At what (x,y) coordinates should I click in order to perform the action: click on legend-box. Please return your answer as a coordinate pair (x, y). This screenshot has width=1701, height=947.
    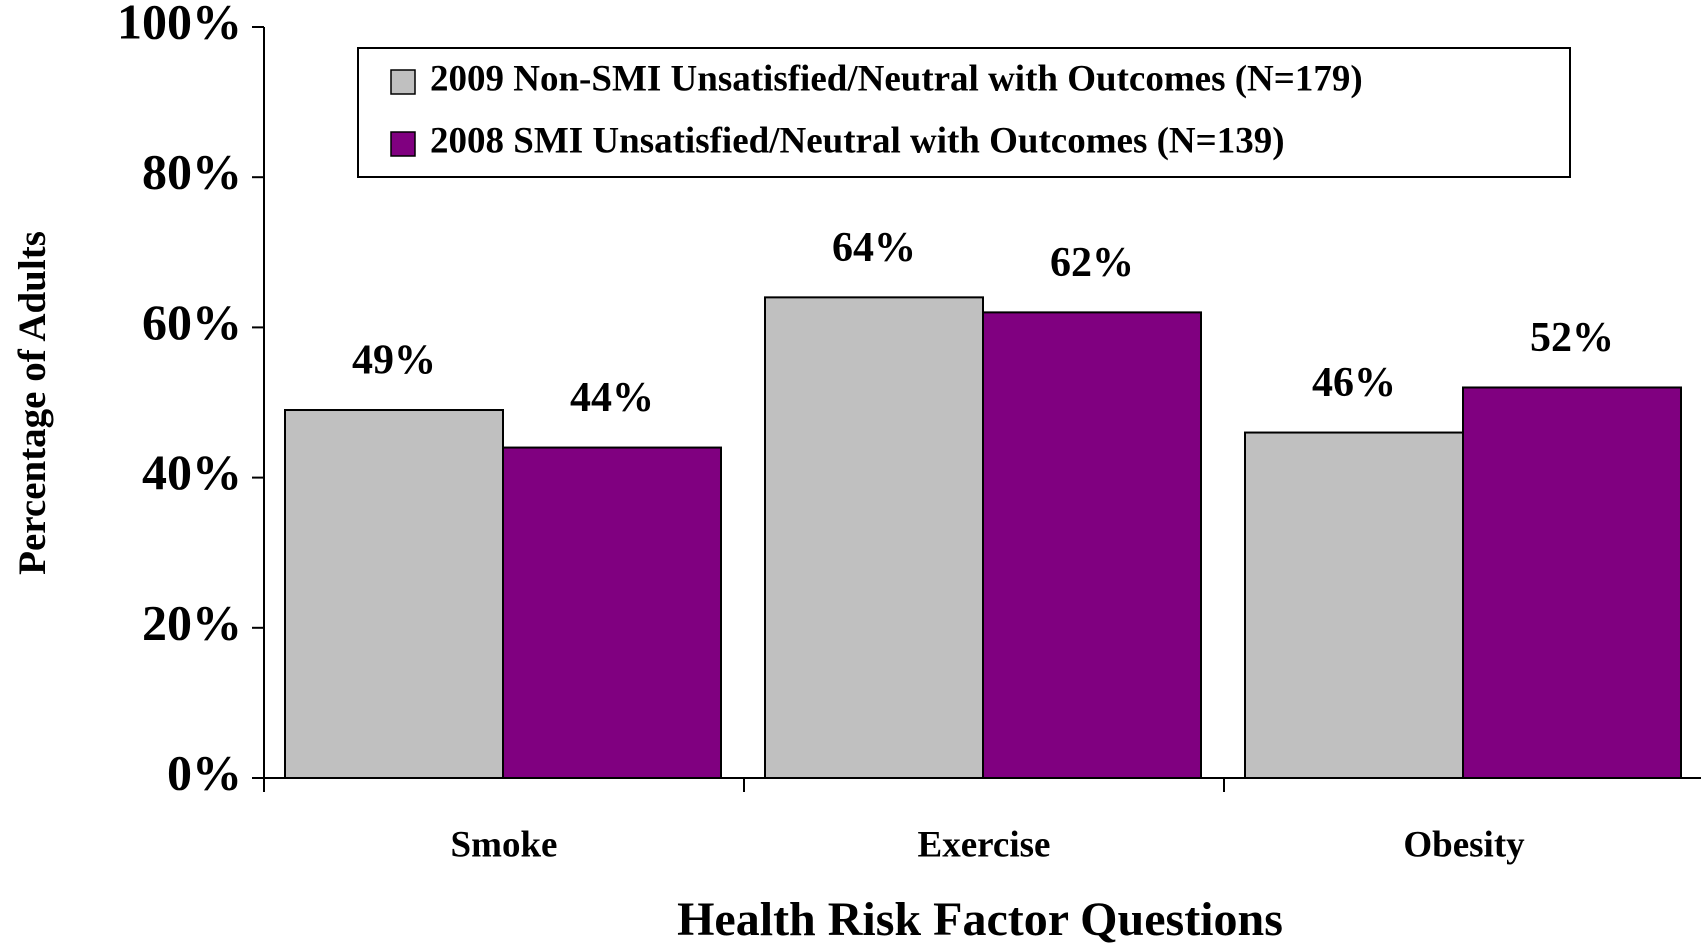
    Looking at the image, I should click on (964, 112).